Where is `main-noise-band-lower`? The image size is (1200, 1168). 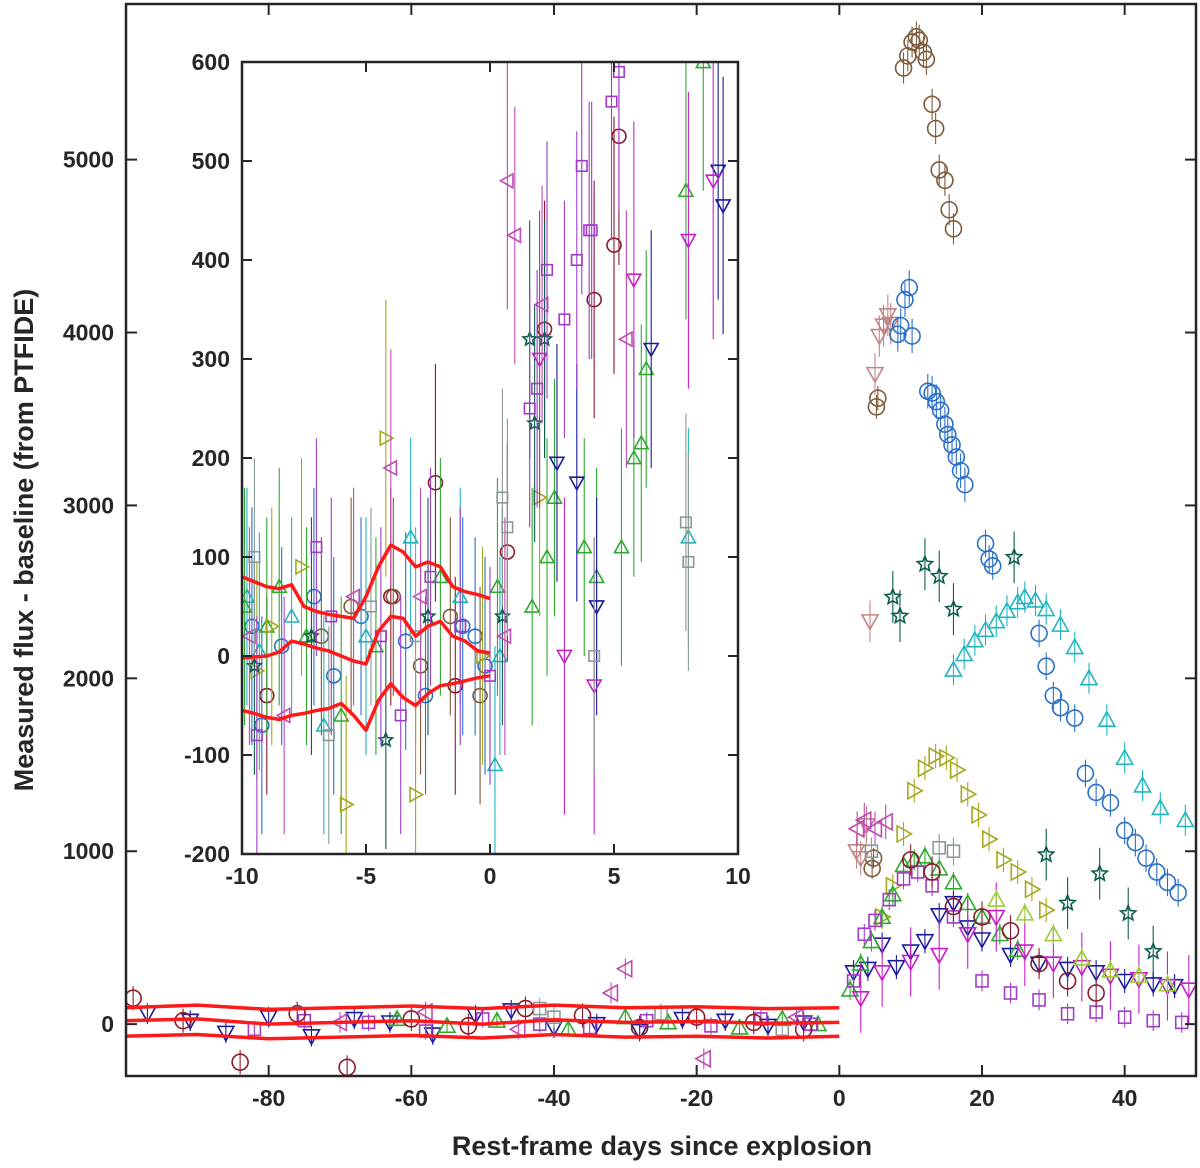 main-noise-band-lower is located at coordinates (483, 1036).